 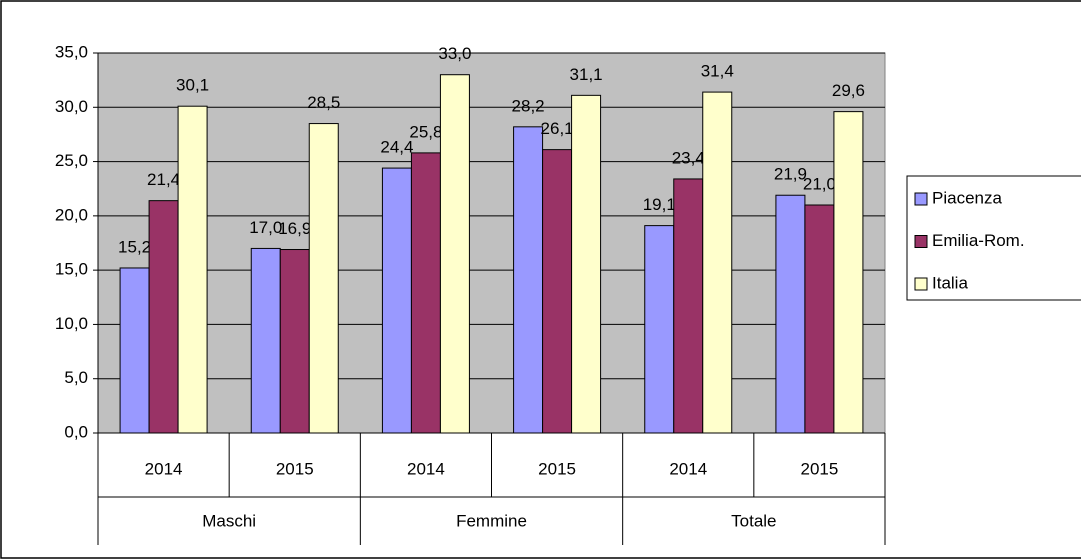 I want to click on value-label: 31,4, so click(x=717, y=71).